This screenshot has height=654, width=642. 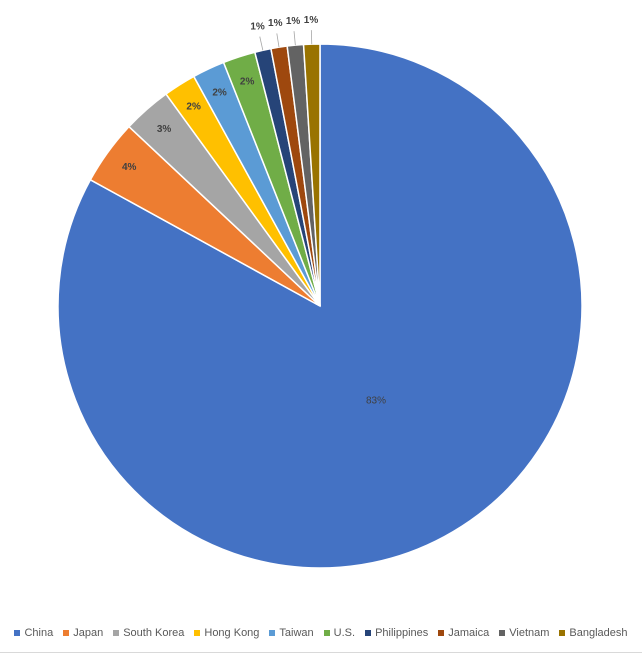 I want to click on legend-label: Japan, so click(x=88, y=633).